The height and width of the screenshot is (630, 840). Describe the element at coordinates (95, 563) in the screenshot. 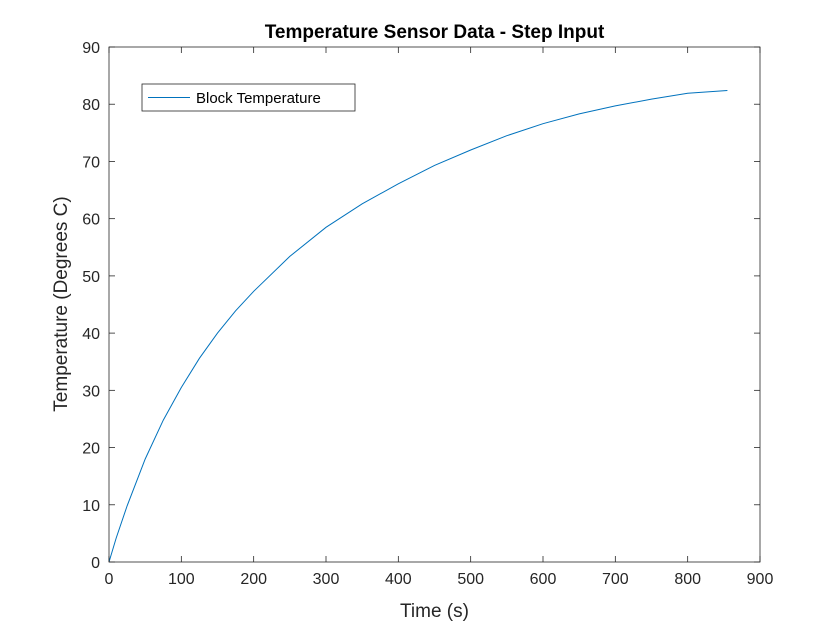

I see `y-tick-label: 0` at that location.